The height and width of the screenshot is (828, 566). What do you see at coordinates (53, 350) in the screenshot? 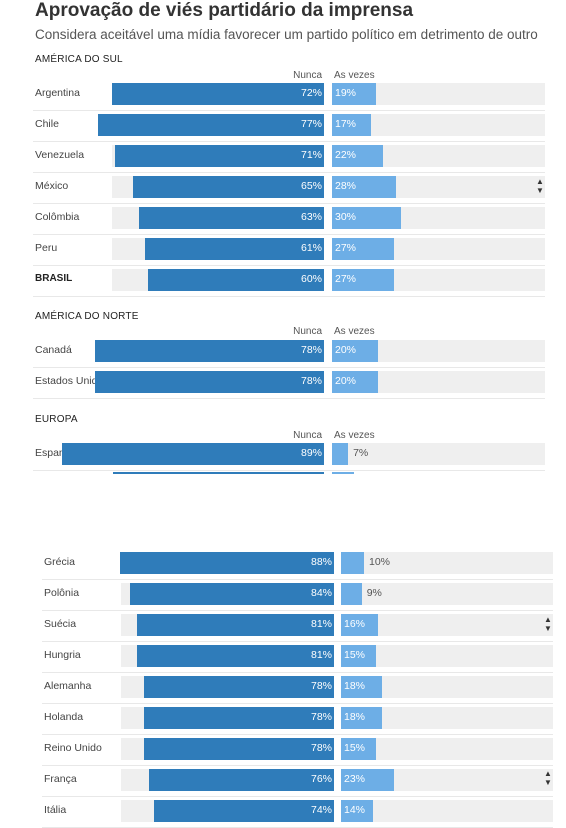
I see `country-label: Canadá` at bounding box center [53, 350].